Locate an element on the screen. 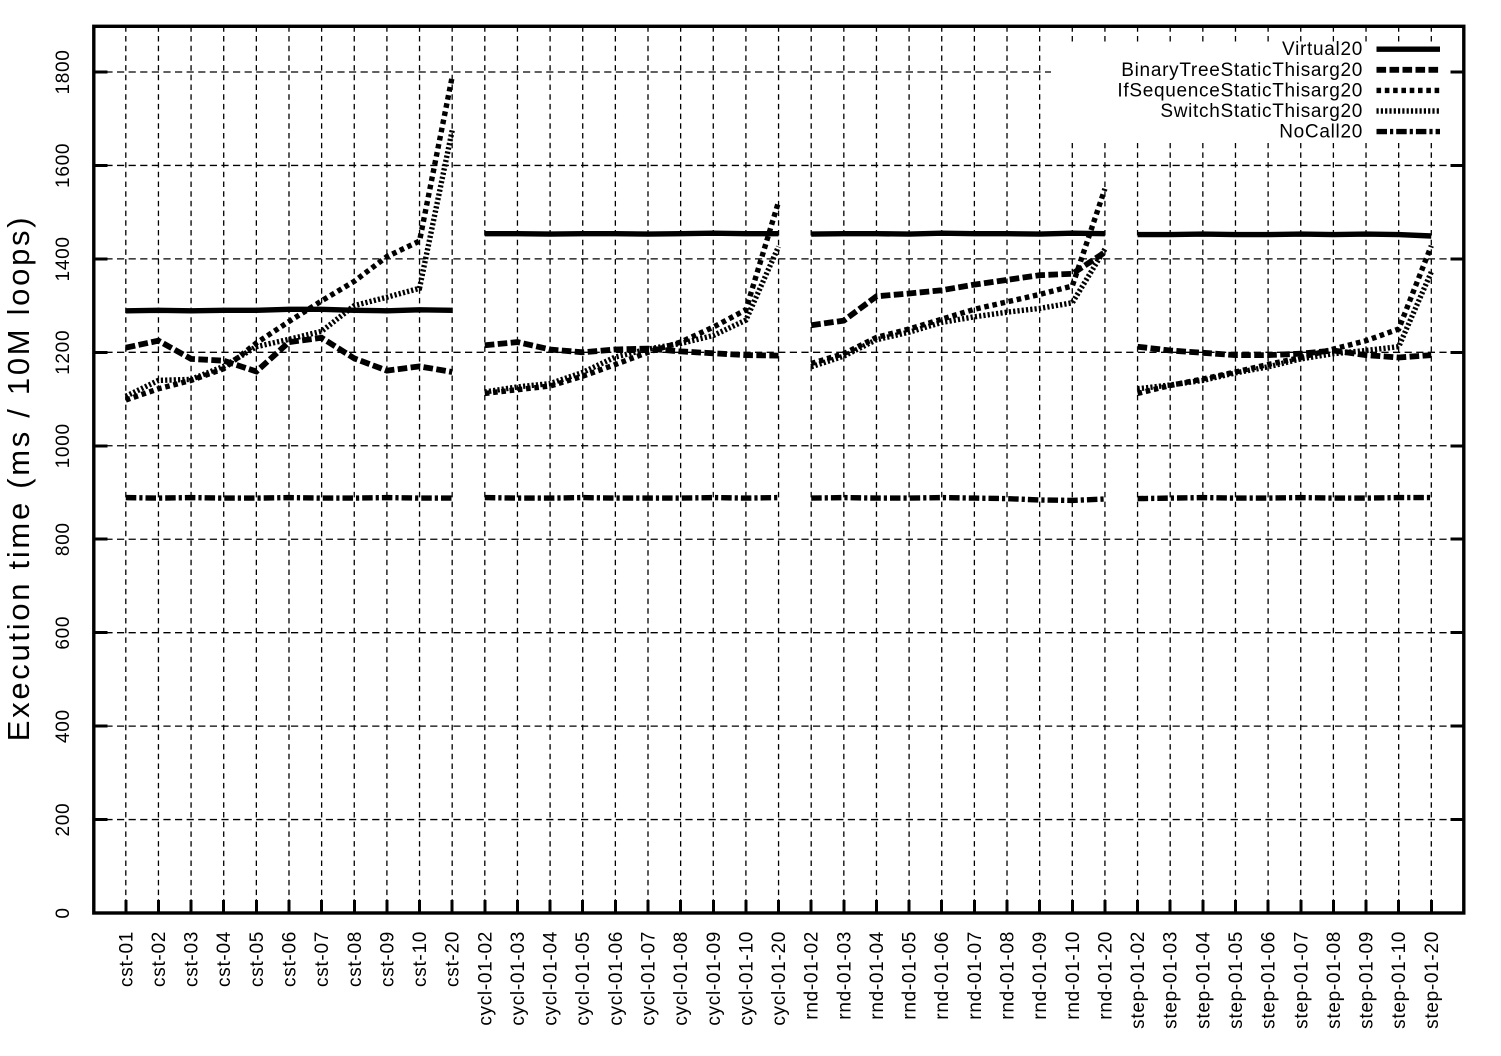  svg-text: rnd-01-09 is located at coordinates (1040, 975).